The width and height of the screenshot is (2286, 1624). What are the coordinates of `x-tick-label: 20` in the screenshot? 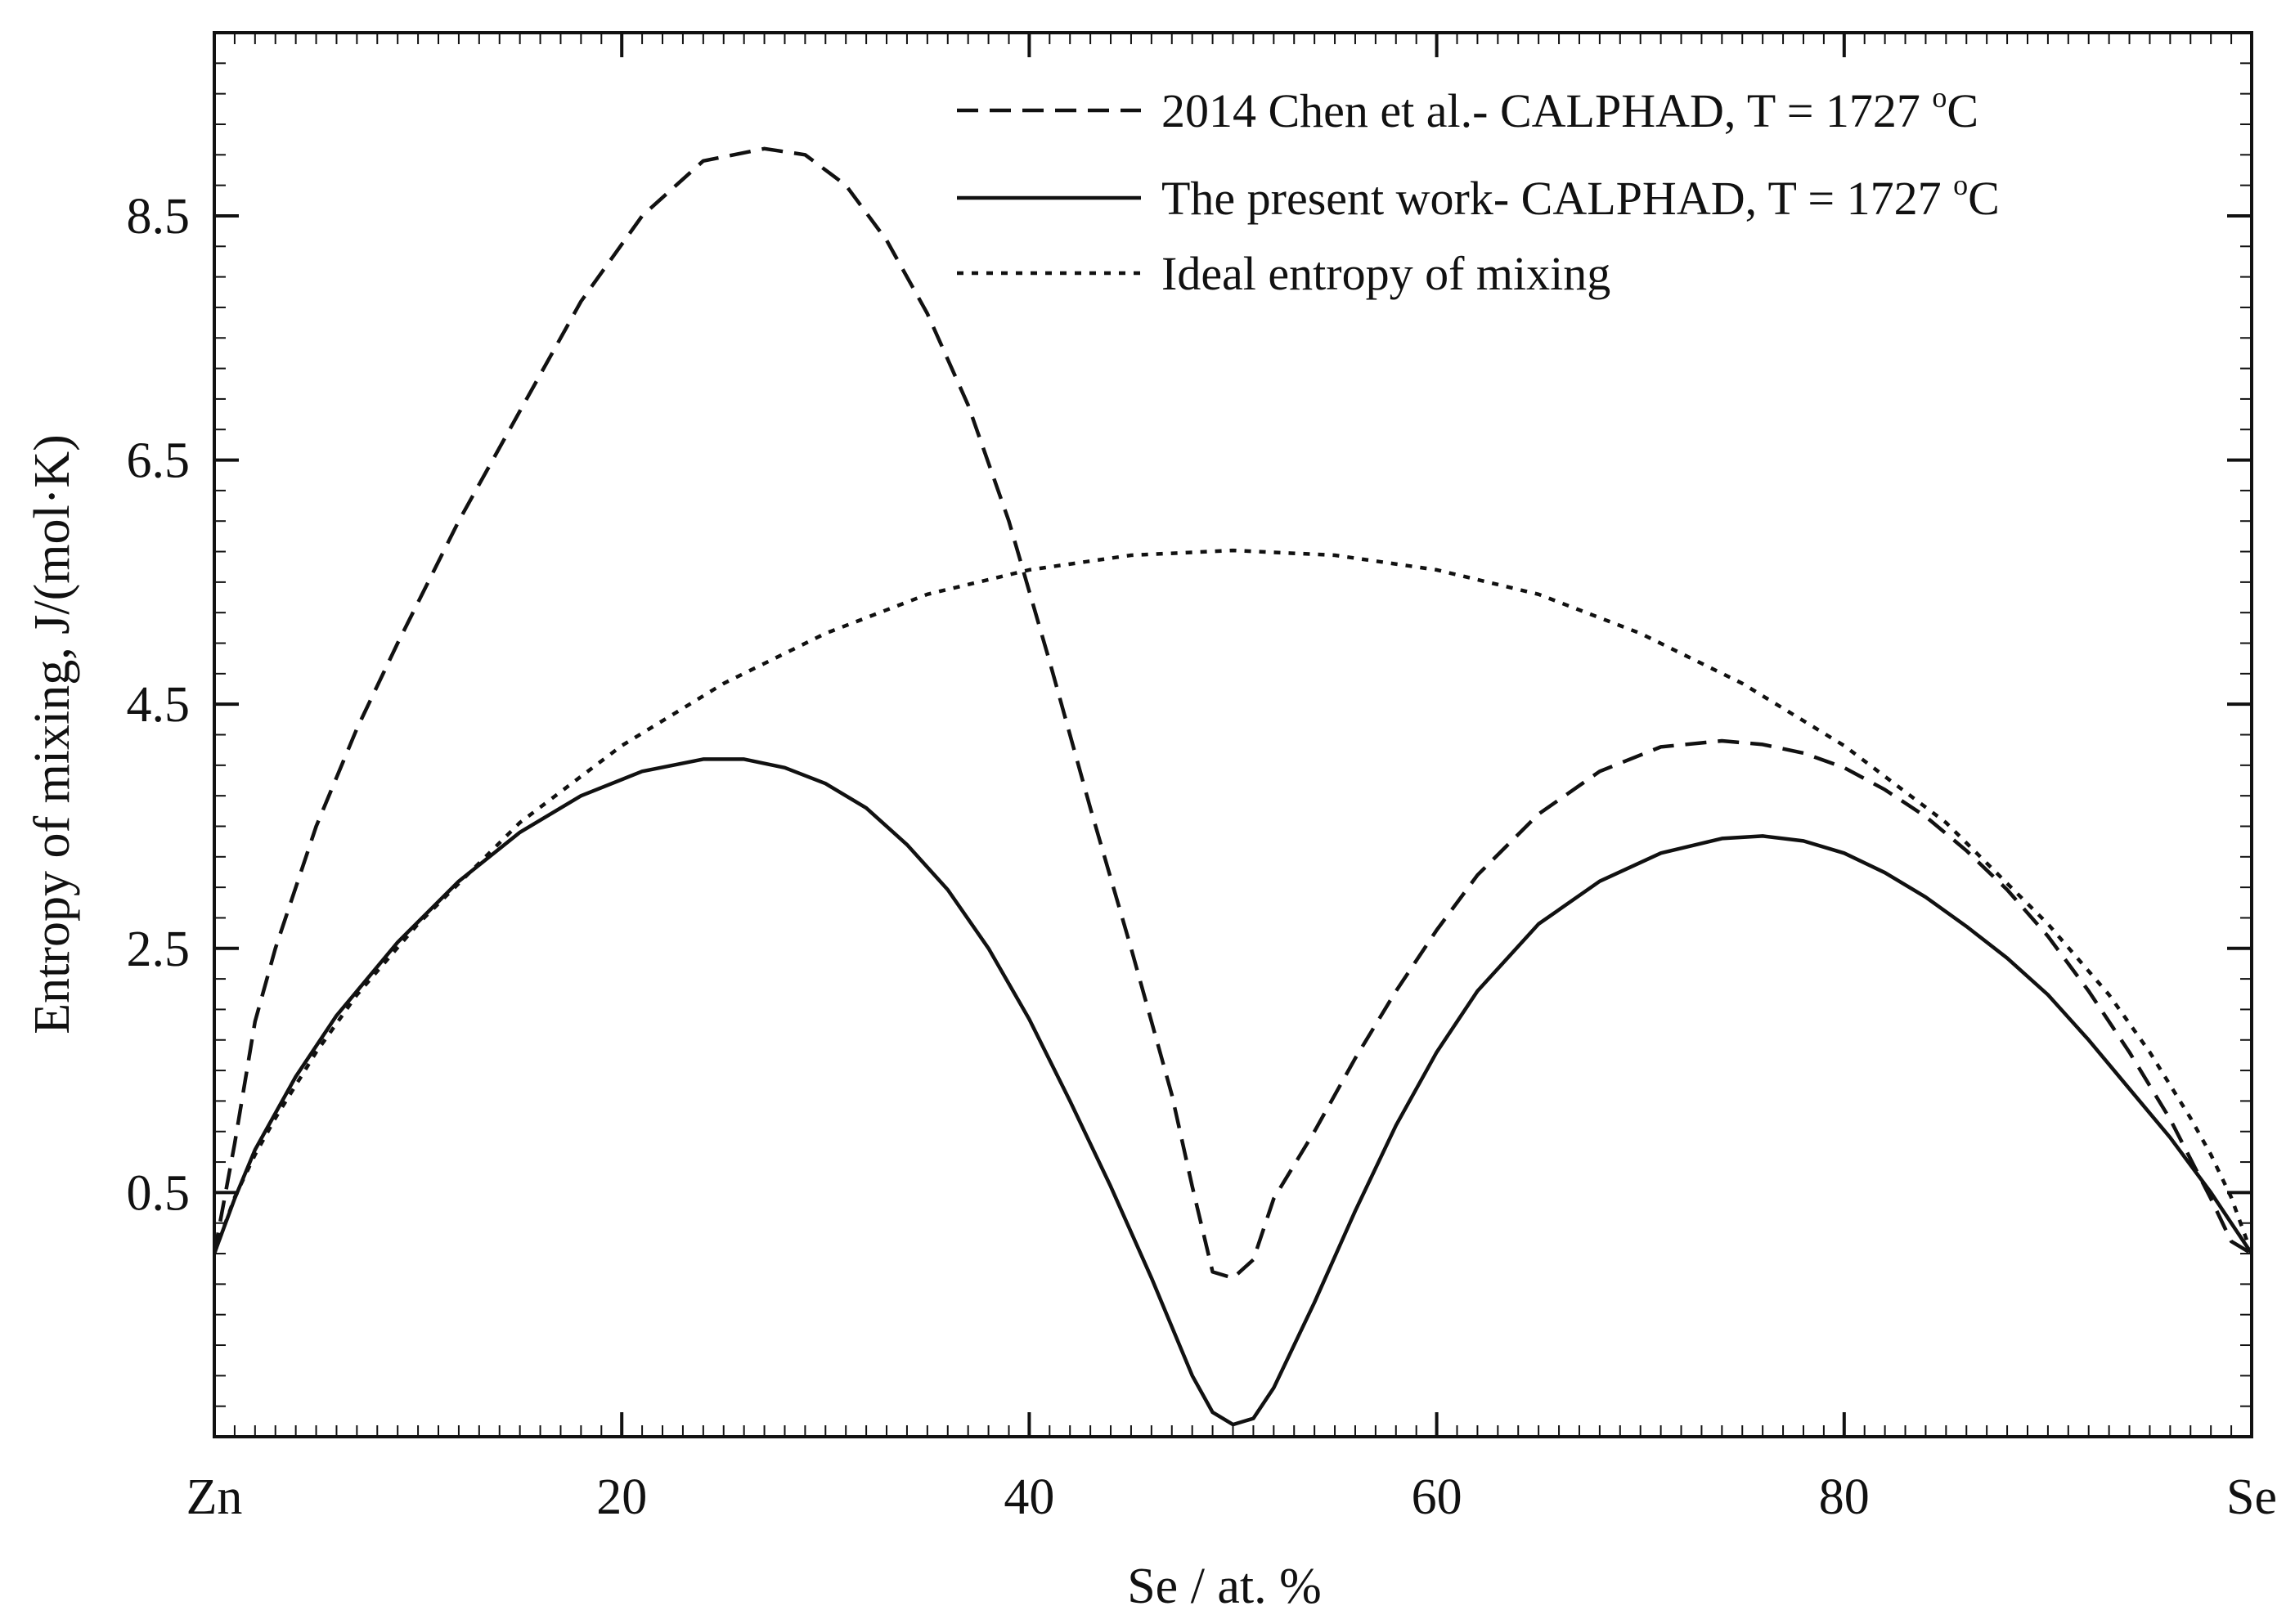 It's located at (621, 1497).